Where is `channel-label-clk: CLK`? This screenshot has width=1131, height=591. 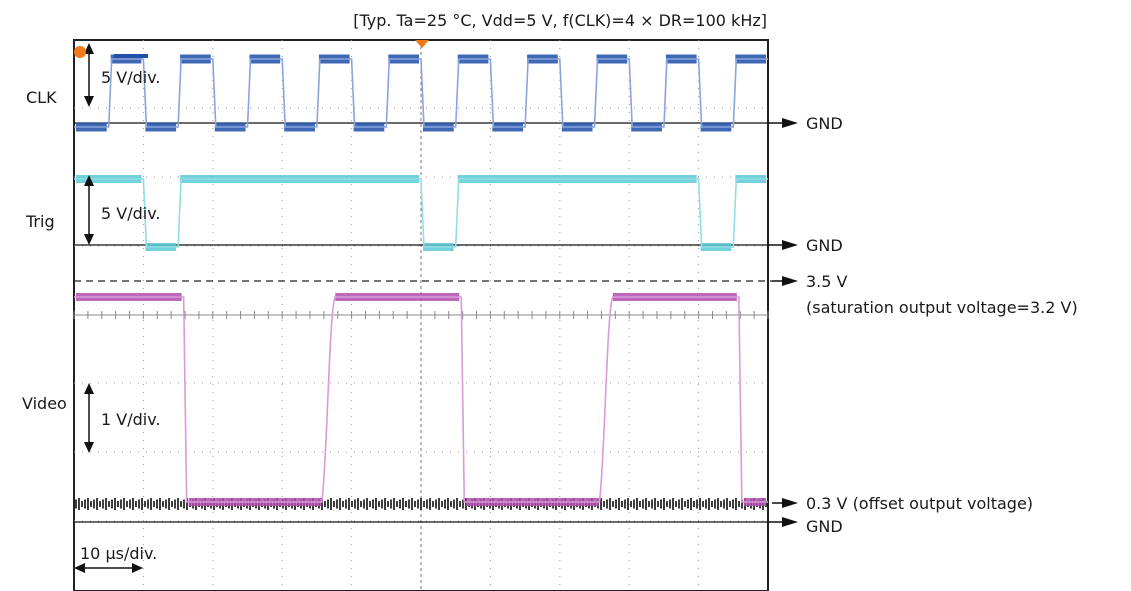 channel-label-clk: CLK is located at coordinates (41, 97).